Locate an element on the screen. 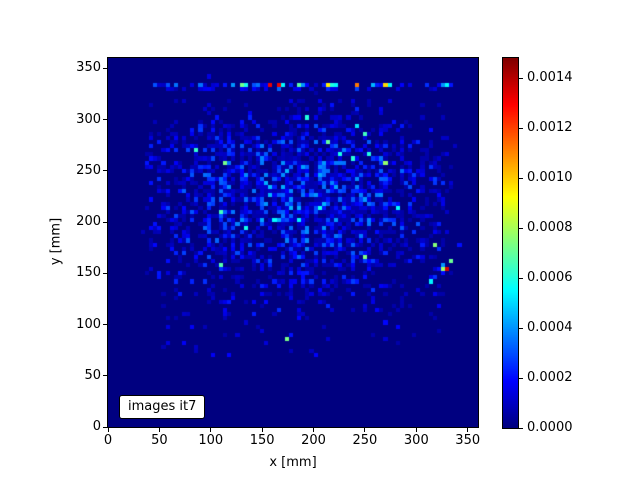 This screenshot has width=640, height=480. y-tick-label: 300 is located at coordinates (88, 119).